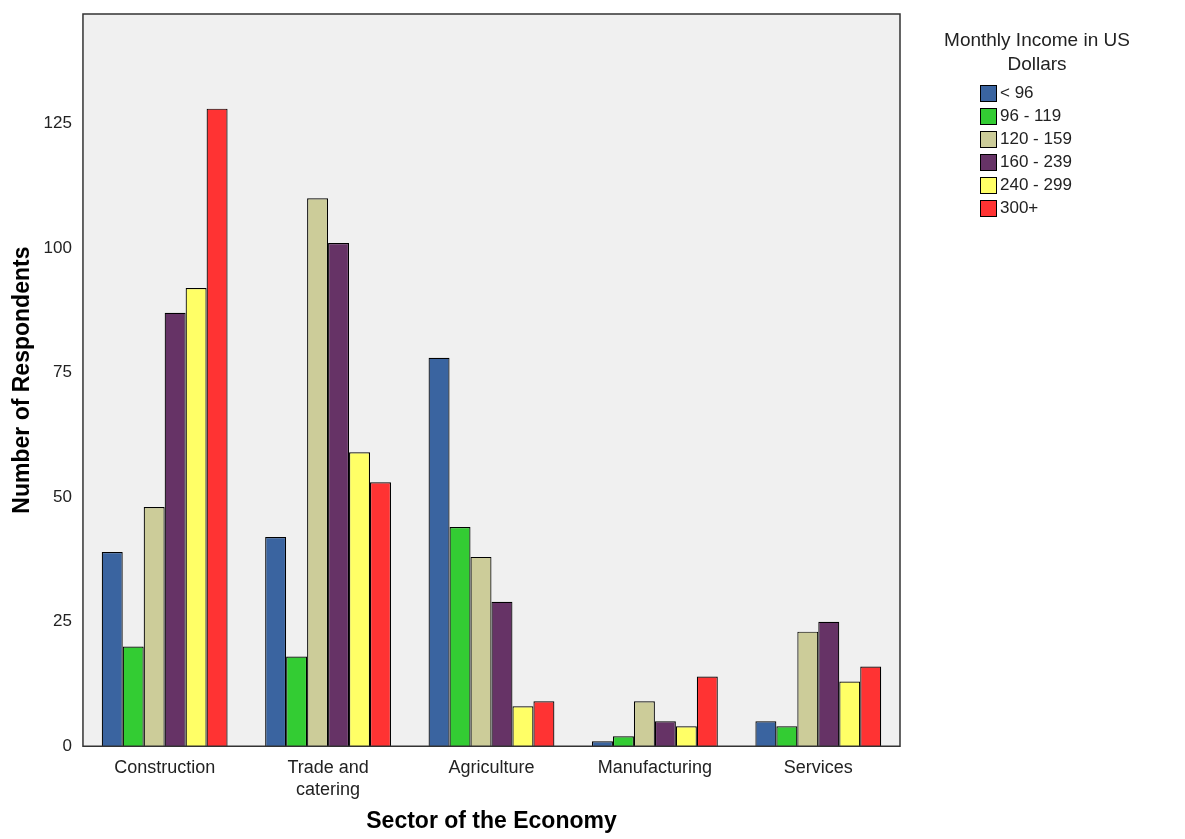 This screenshot has height=839, width=1185. What do you see at coordinates (1037, 52) in the screenshot?
I see `legend-title: Monthly Income in US Dollars` at bounding box center [1037, 52].